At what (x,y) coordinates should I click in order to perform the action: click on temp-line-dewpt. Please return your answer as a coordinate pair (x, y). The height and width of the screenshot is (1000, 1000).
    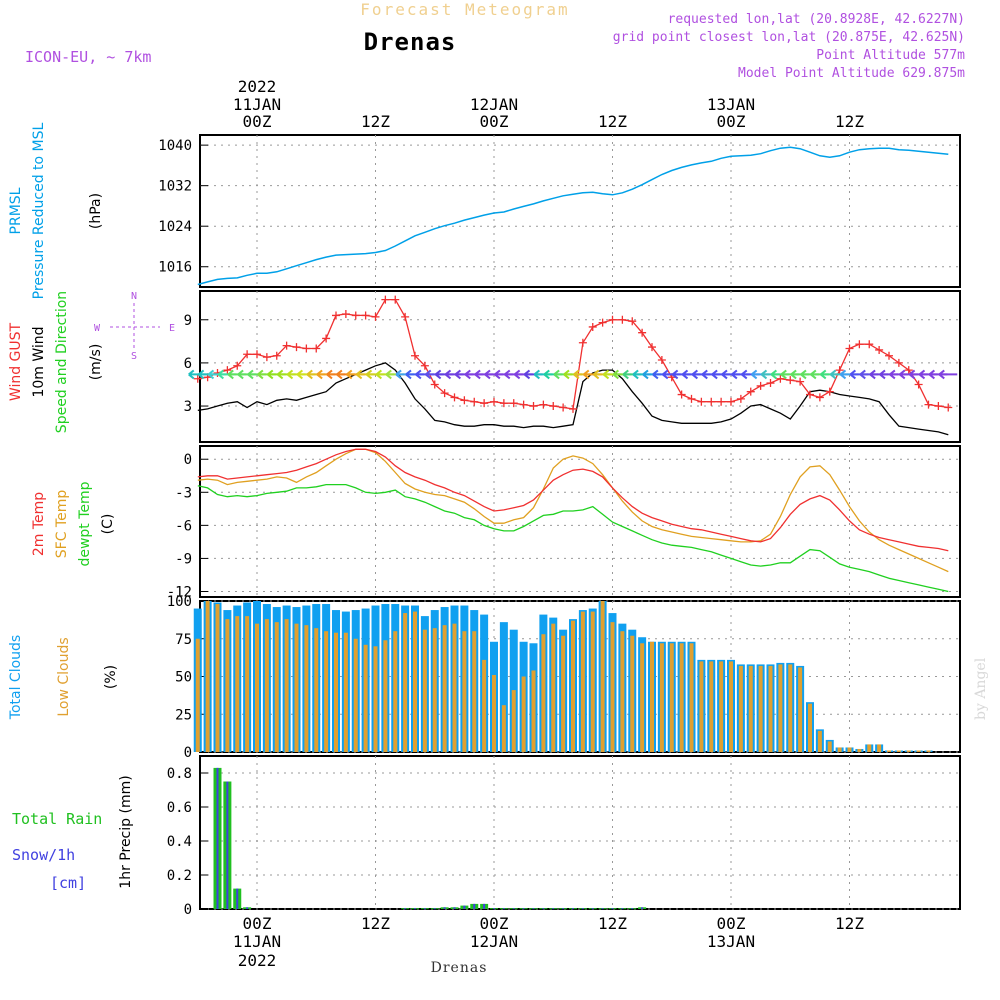
    Looking at the image, I should click on (573, 538).